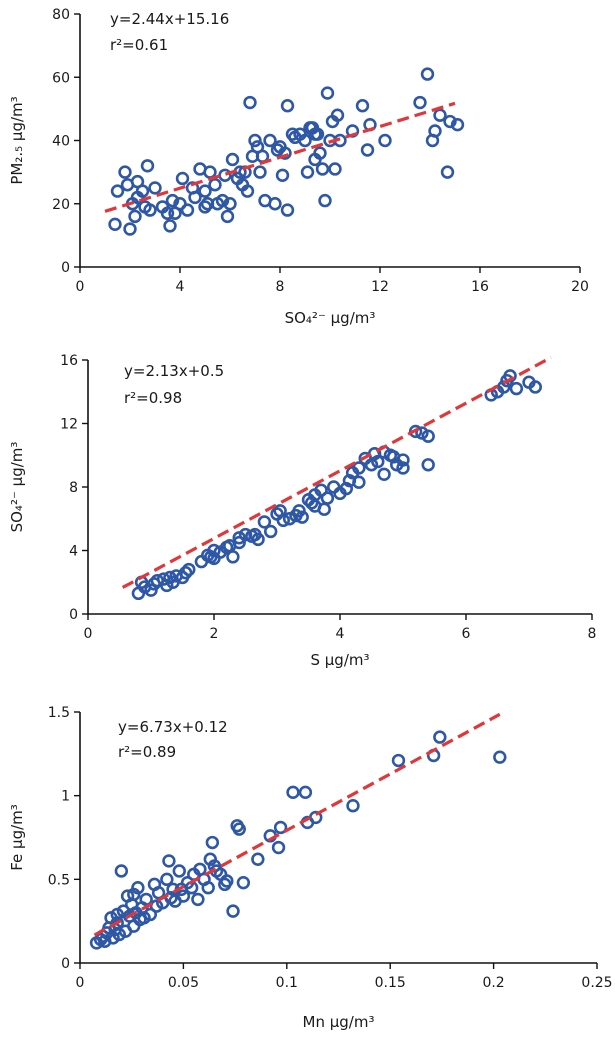 This screenshot has height=1039, width=615. What do you see at coordinates (65, 797) in the screenshot?
I see `y-tick-label: 1` at bounding box center [65, 797].